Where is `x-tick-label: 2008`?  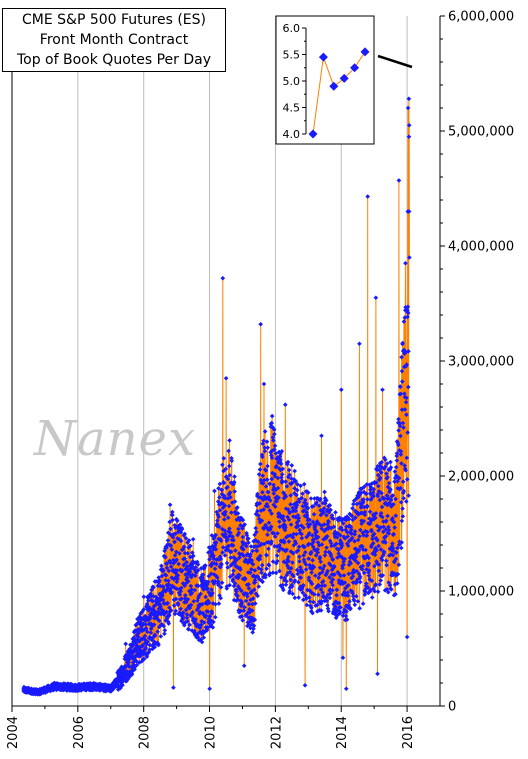 x-tick-label: 2008 is located at coordinates (145, 732).